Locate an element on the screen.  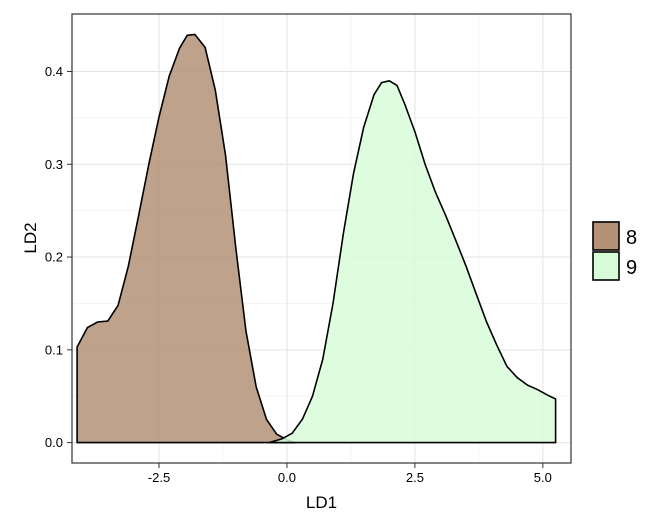
y-axis-ticks: 0.0 0.1 0.2 0.3 0.4 is located at coordinates (58, 257).